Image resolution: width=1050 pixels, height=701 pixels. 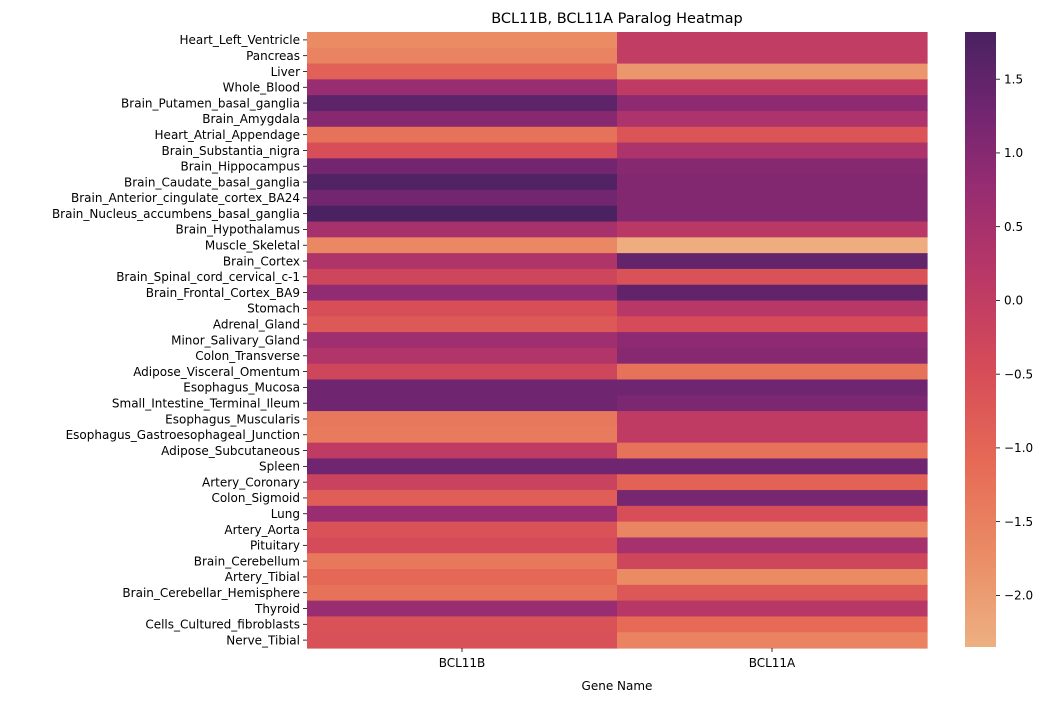 What do you see at coordinates (285, 514) in the screenshot?
I see `row-label: Lung` at bounding box center [285, 514].